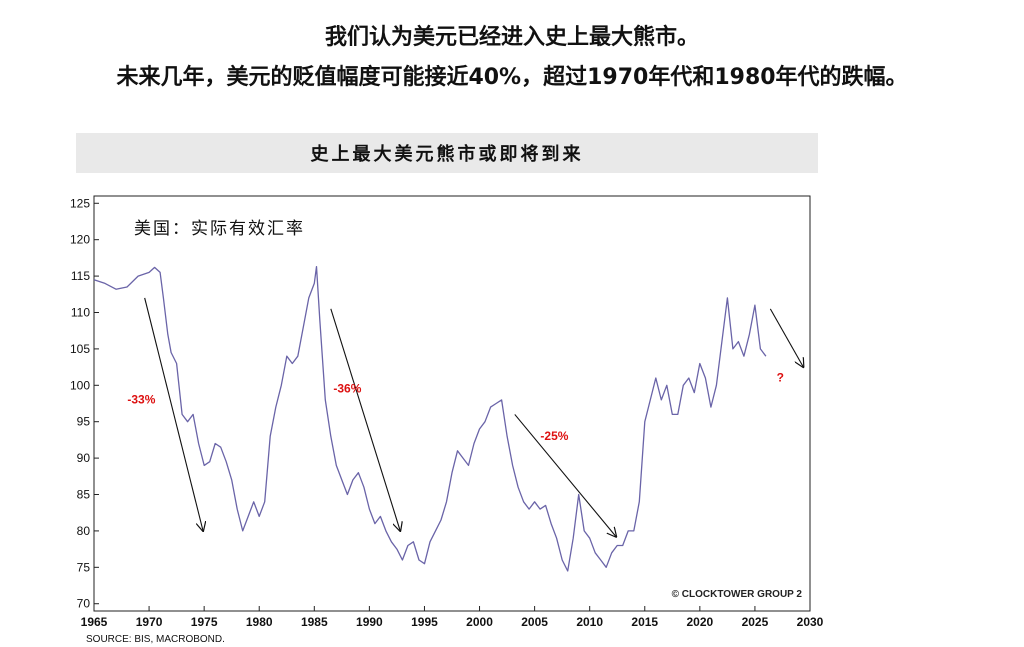 The width and height of the screenshot is (1024, 647). I want to click on banner-title: 史上最大美元熊市或即将到来, so click(447, 154).